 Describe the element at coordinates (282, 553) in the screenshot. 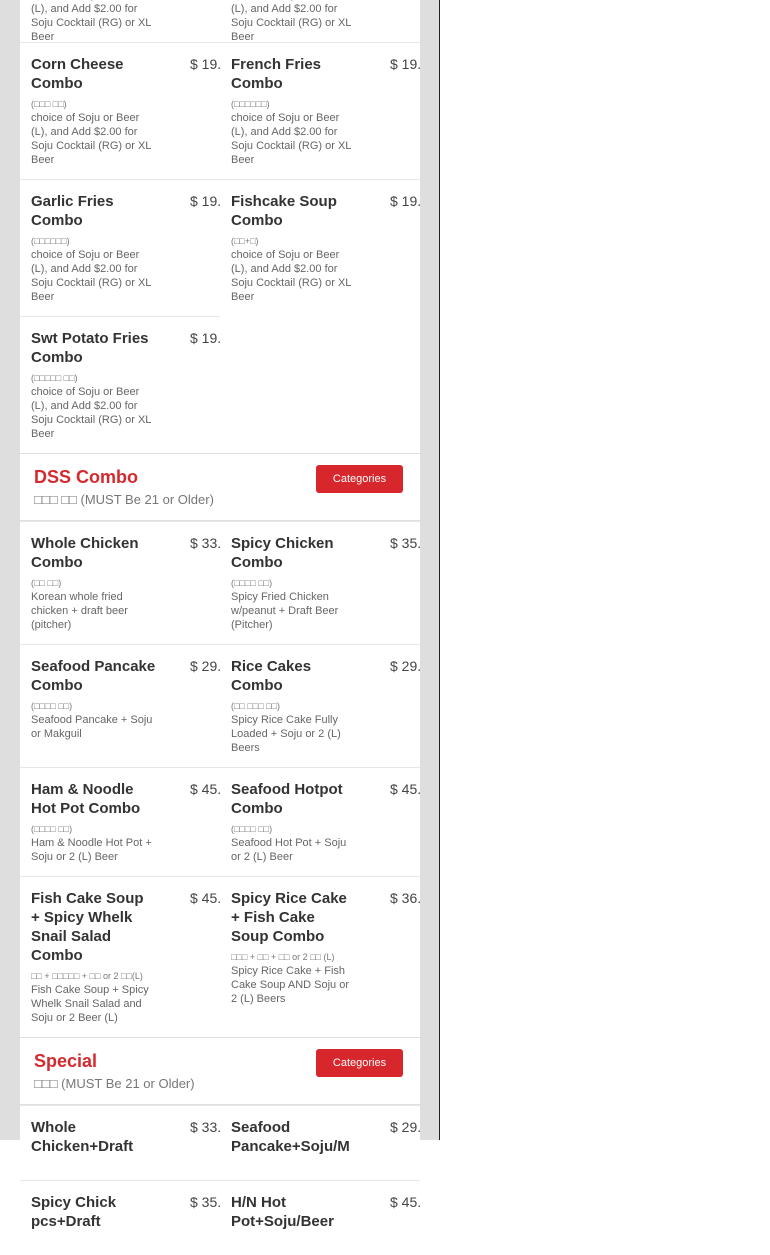

I see `item-name: Spicy Chicken Combo` at that location.